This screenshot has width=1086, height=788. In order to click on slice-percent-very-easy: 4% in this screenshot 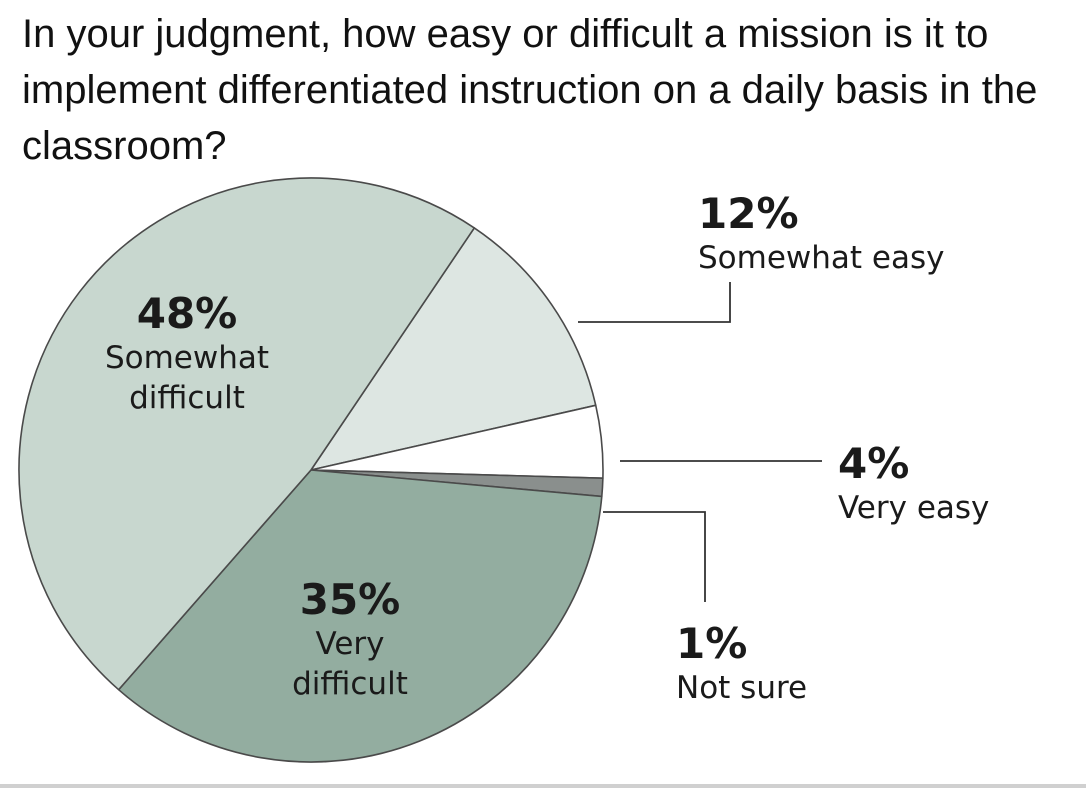, I will do `click(873, 463)`.